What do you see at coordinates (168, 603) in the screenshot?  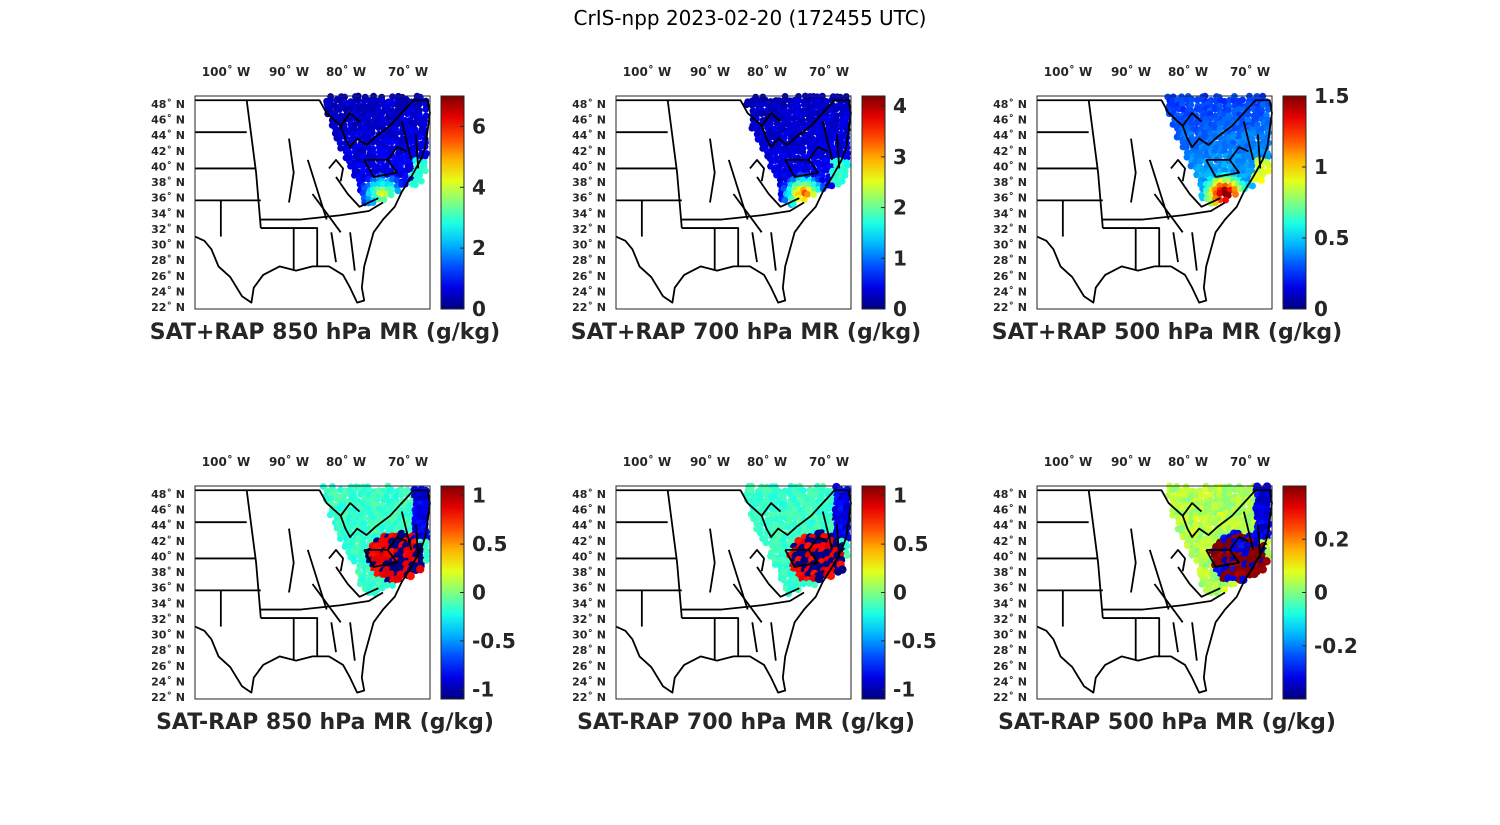 I see `lat-tick-label: 34˚ N` at bounding box center [168, 603].